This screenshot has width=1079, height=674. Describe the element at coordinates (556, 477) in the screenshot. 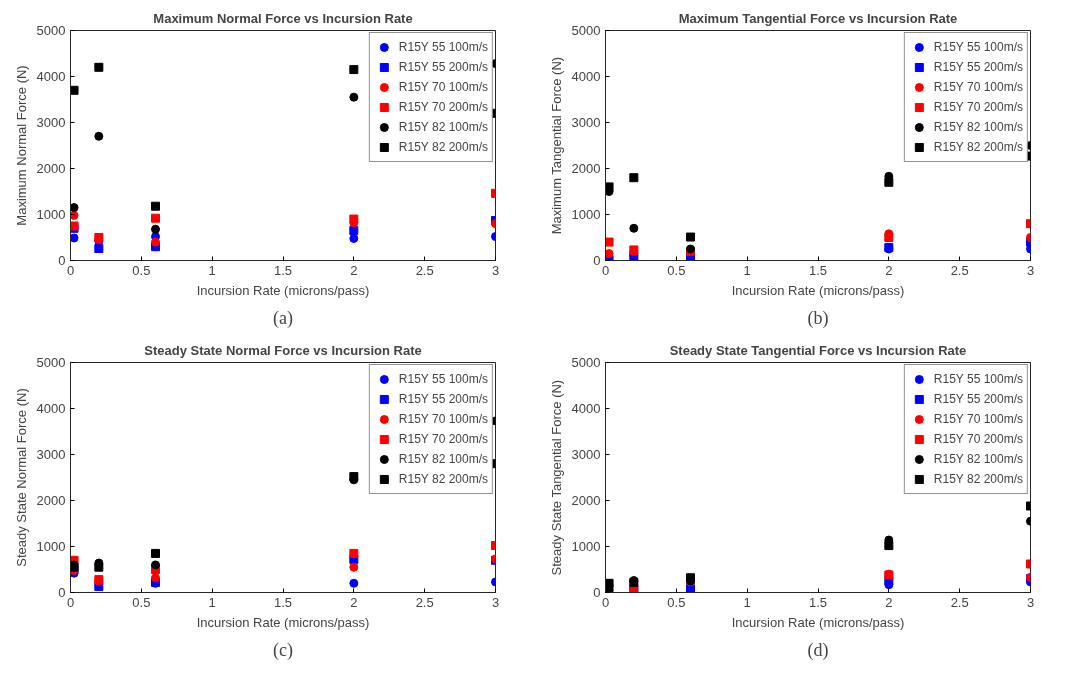

I see `y-axis-title: Steady State Tangential Force (N)` at that location.